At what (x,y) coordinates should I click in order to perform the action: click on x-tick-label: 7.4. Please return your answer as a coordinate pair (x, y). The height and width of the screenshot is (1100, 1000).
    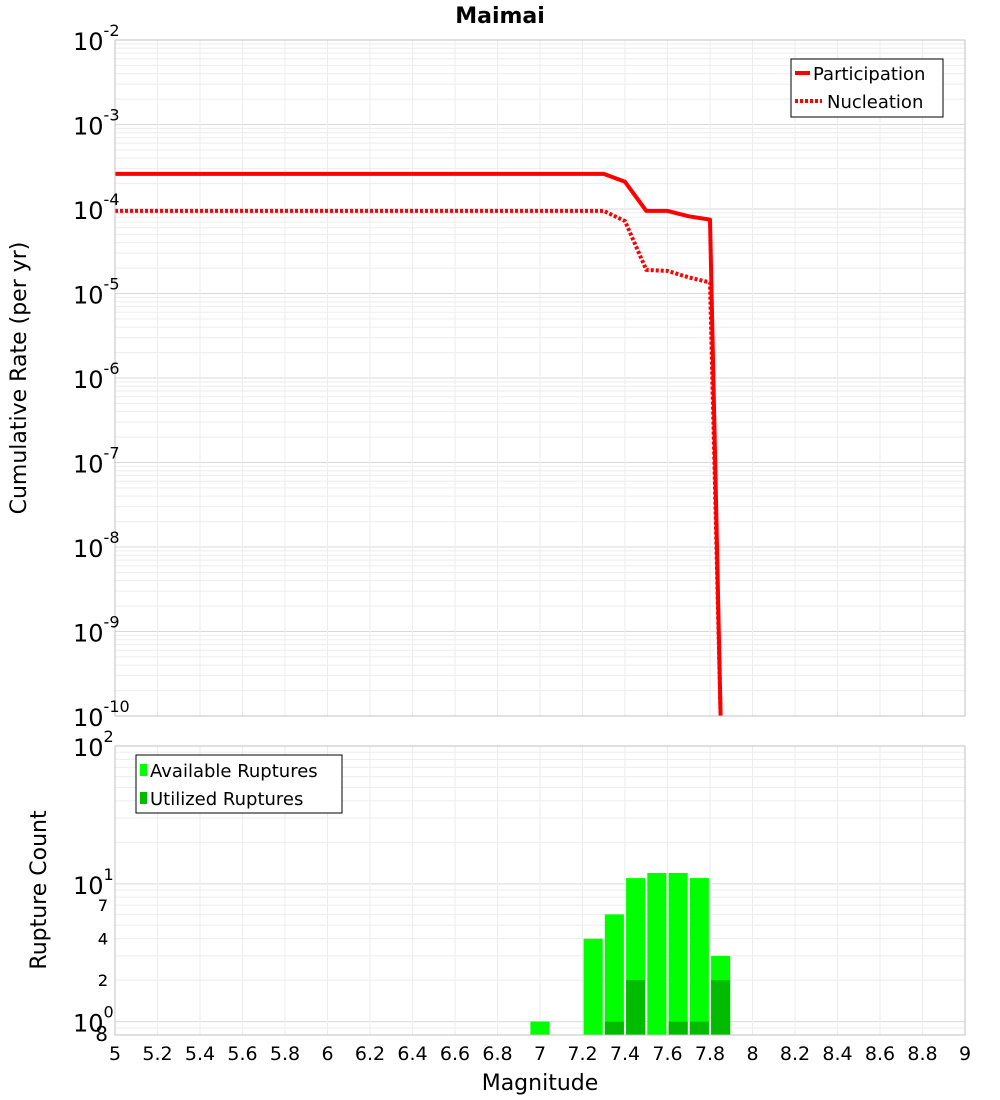
    Looking at the image, I should click on (625, 1054).